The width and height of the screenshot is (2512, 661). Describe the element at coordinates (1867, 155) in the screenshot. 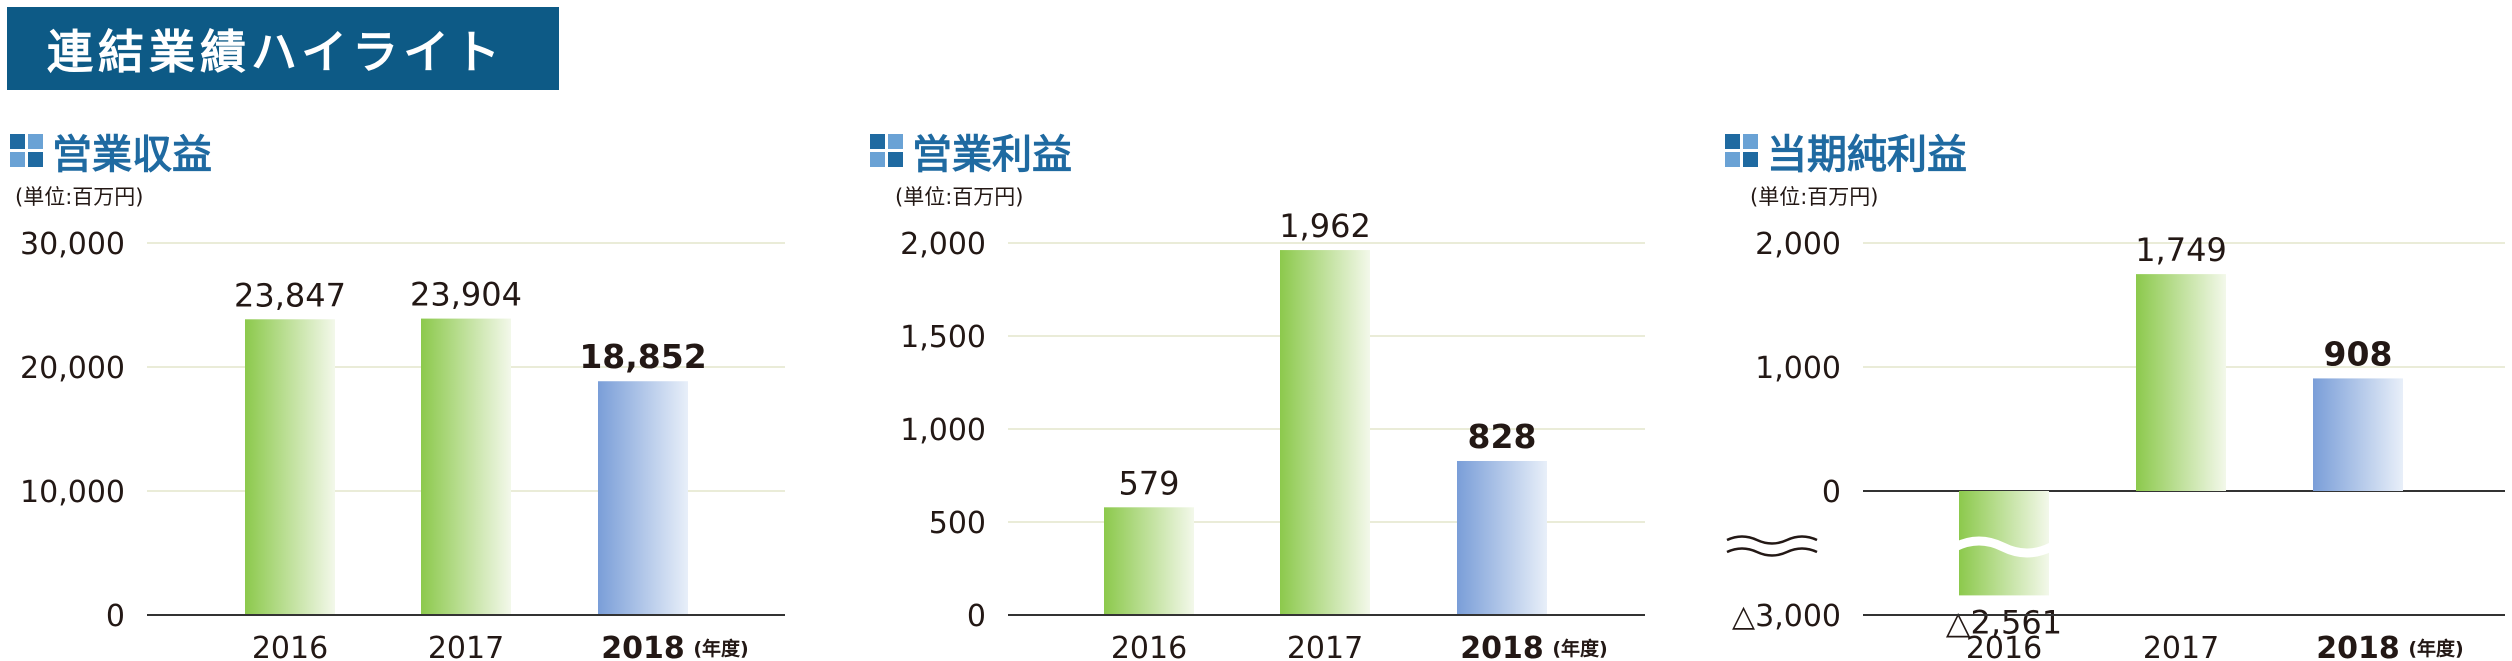

I see `chart-title: 当期純利益` at that location.